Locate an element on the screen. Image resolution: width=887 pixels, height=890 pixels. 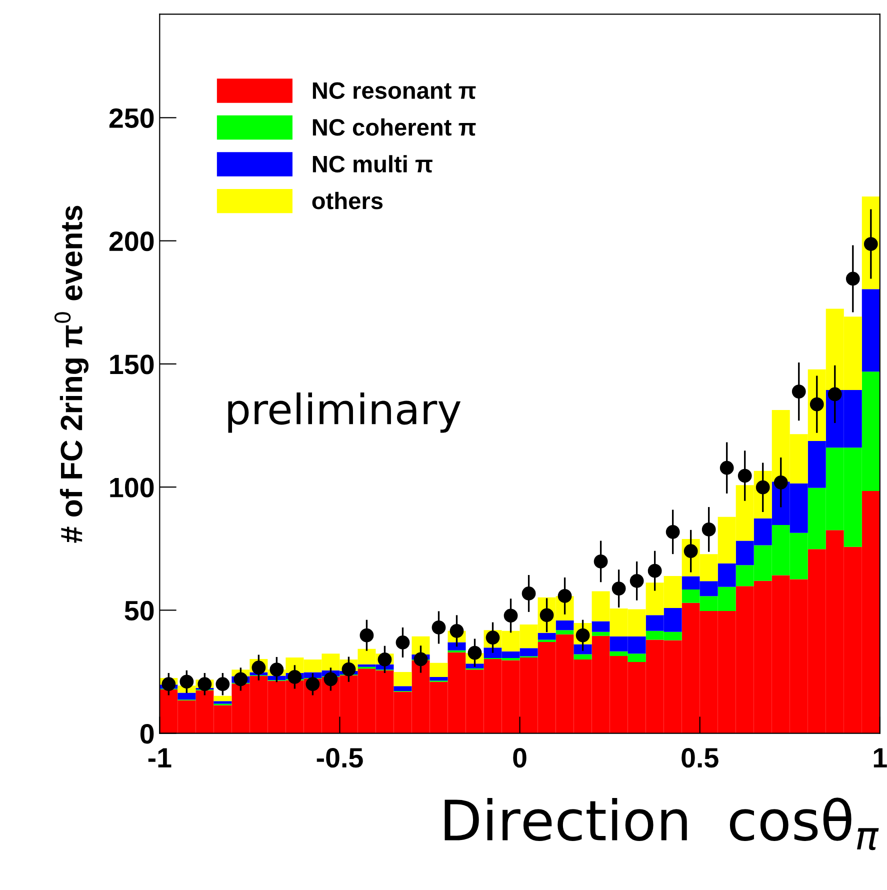
y-tick-label: 150 is located at coordinates (132, 364).